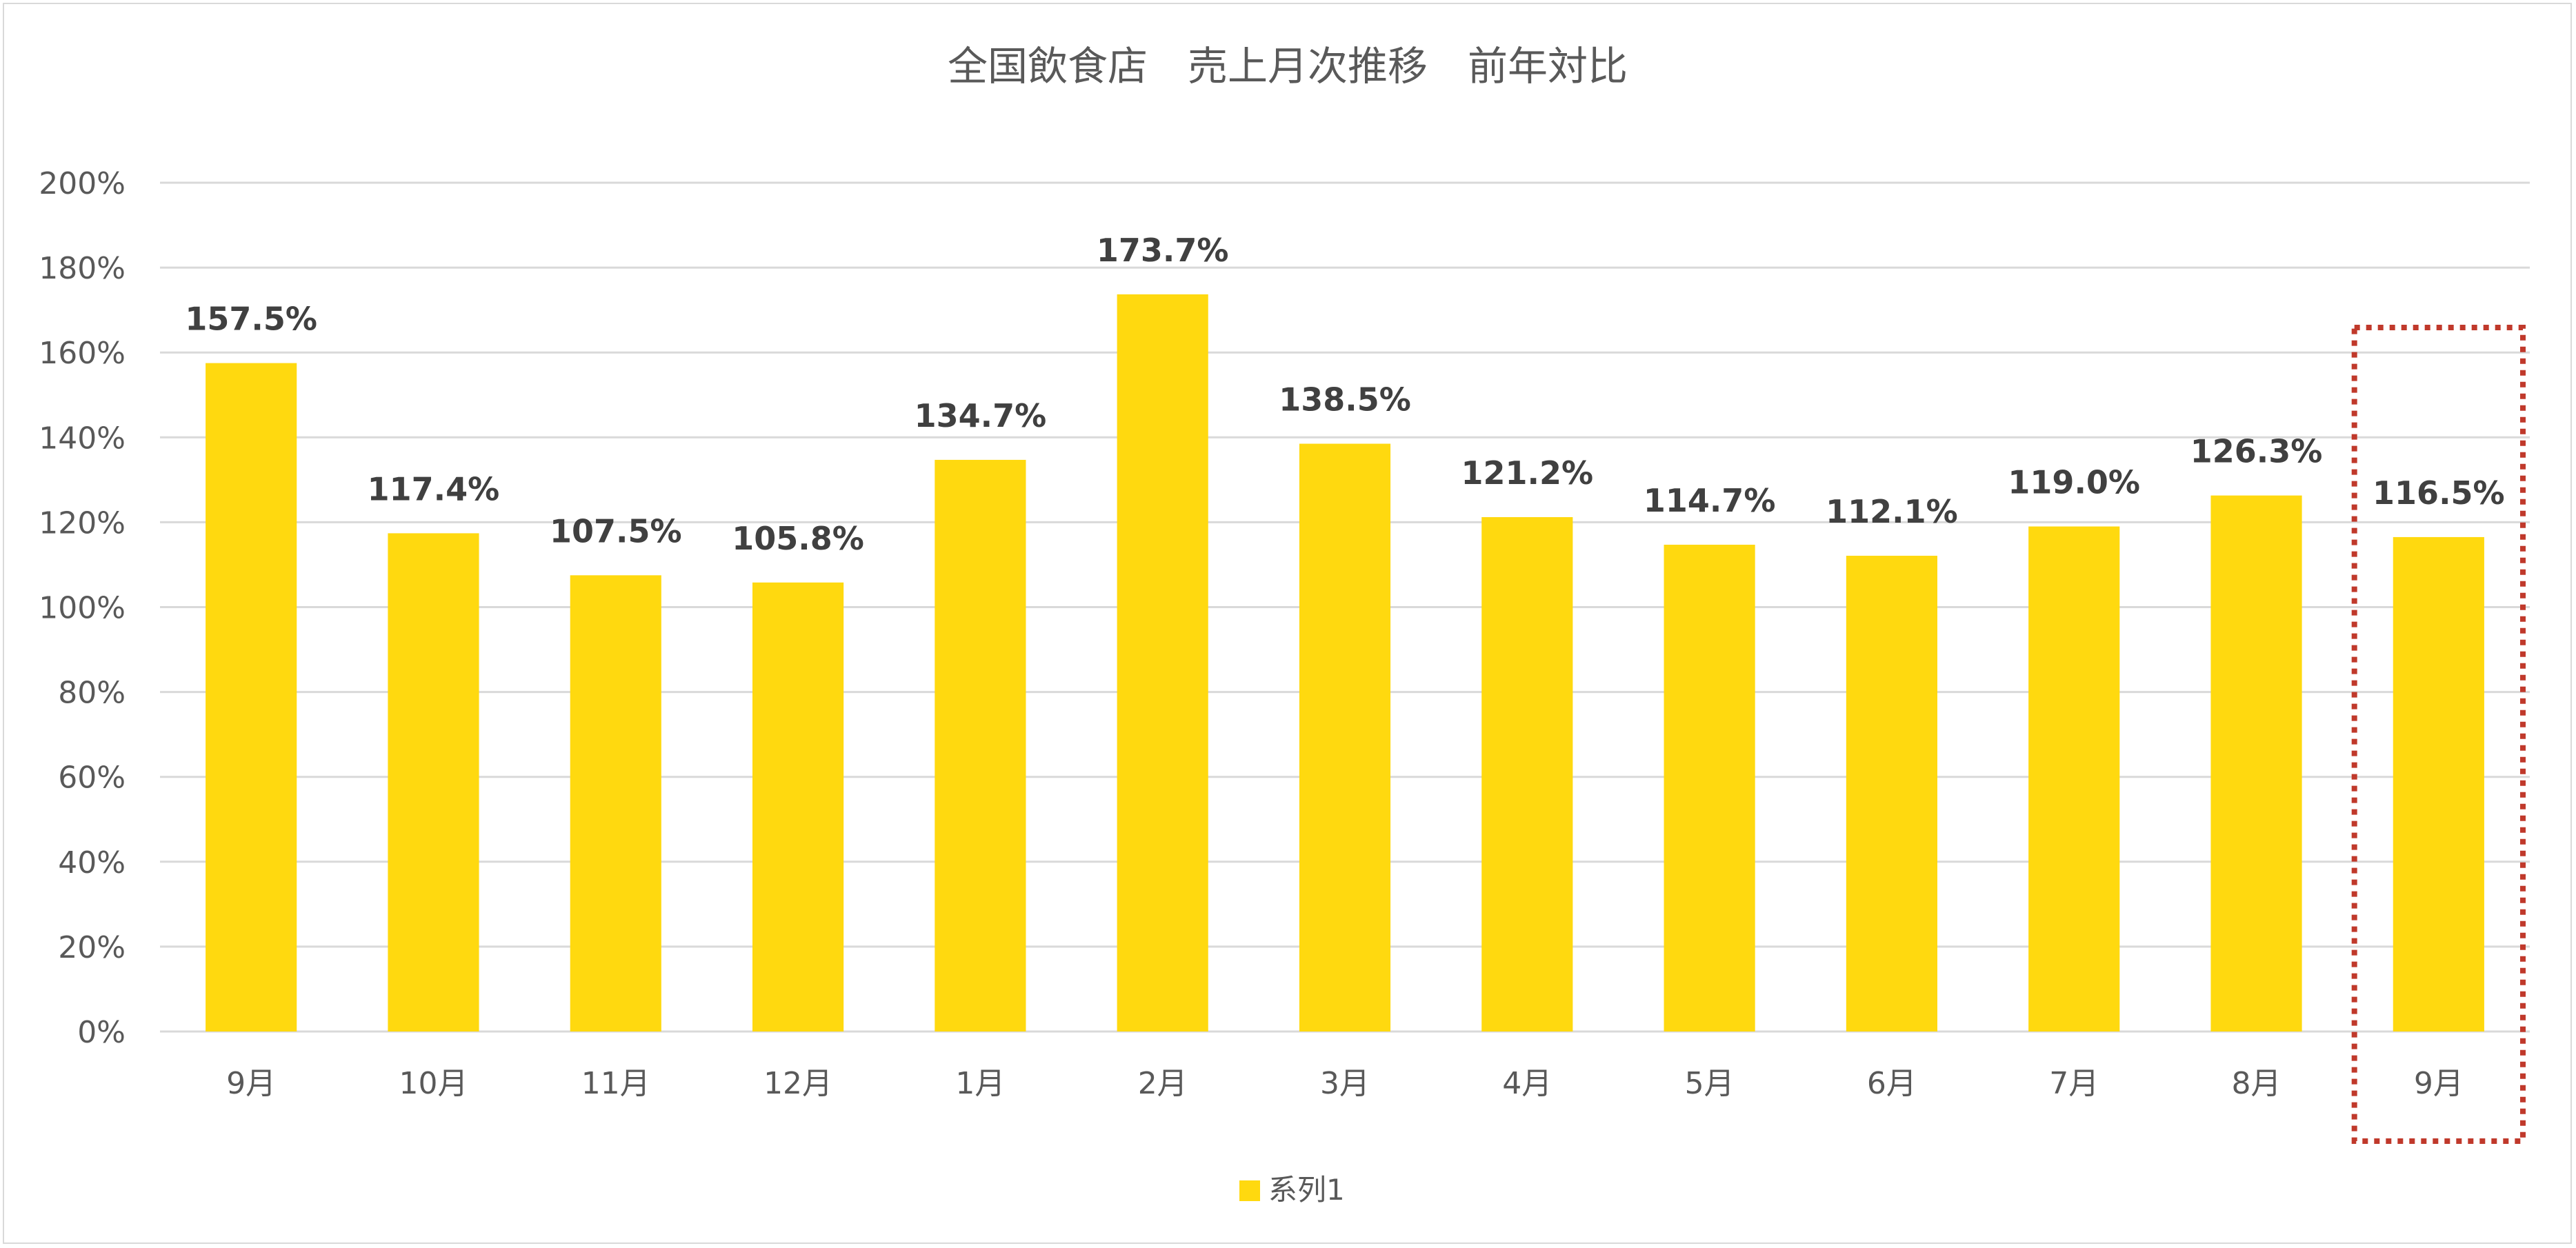  What do you see at coordinates (92, 862) in the screenshot?
I see `y-tick-label: 40%` at bounding box center [92, 862].